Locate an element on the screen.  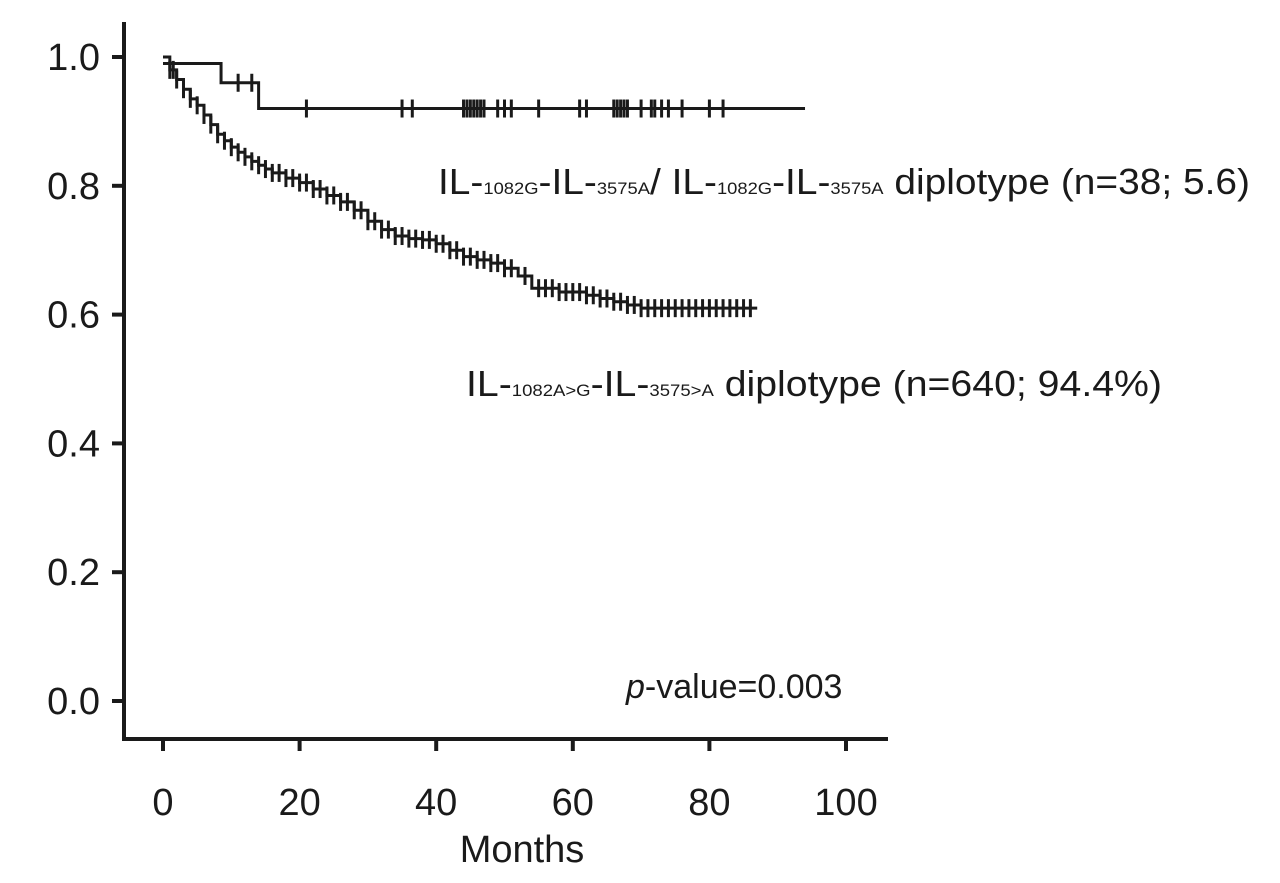
x-tick-label: 80 is located at coordinates (709, 803).